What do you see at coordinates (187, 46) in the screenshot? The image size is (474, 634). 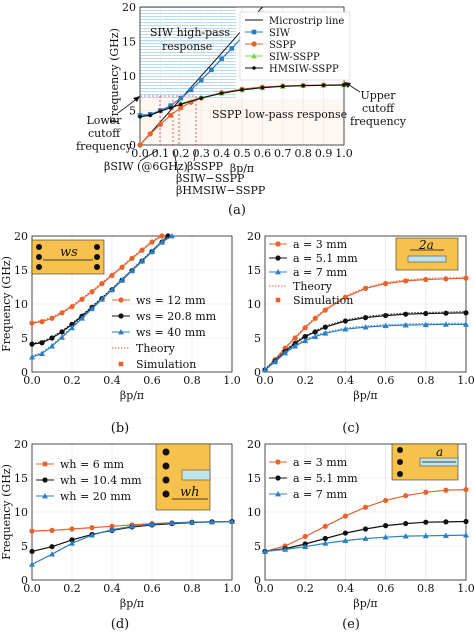 I see `siw-region-text-2: response` at bounding box center [187, 46].